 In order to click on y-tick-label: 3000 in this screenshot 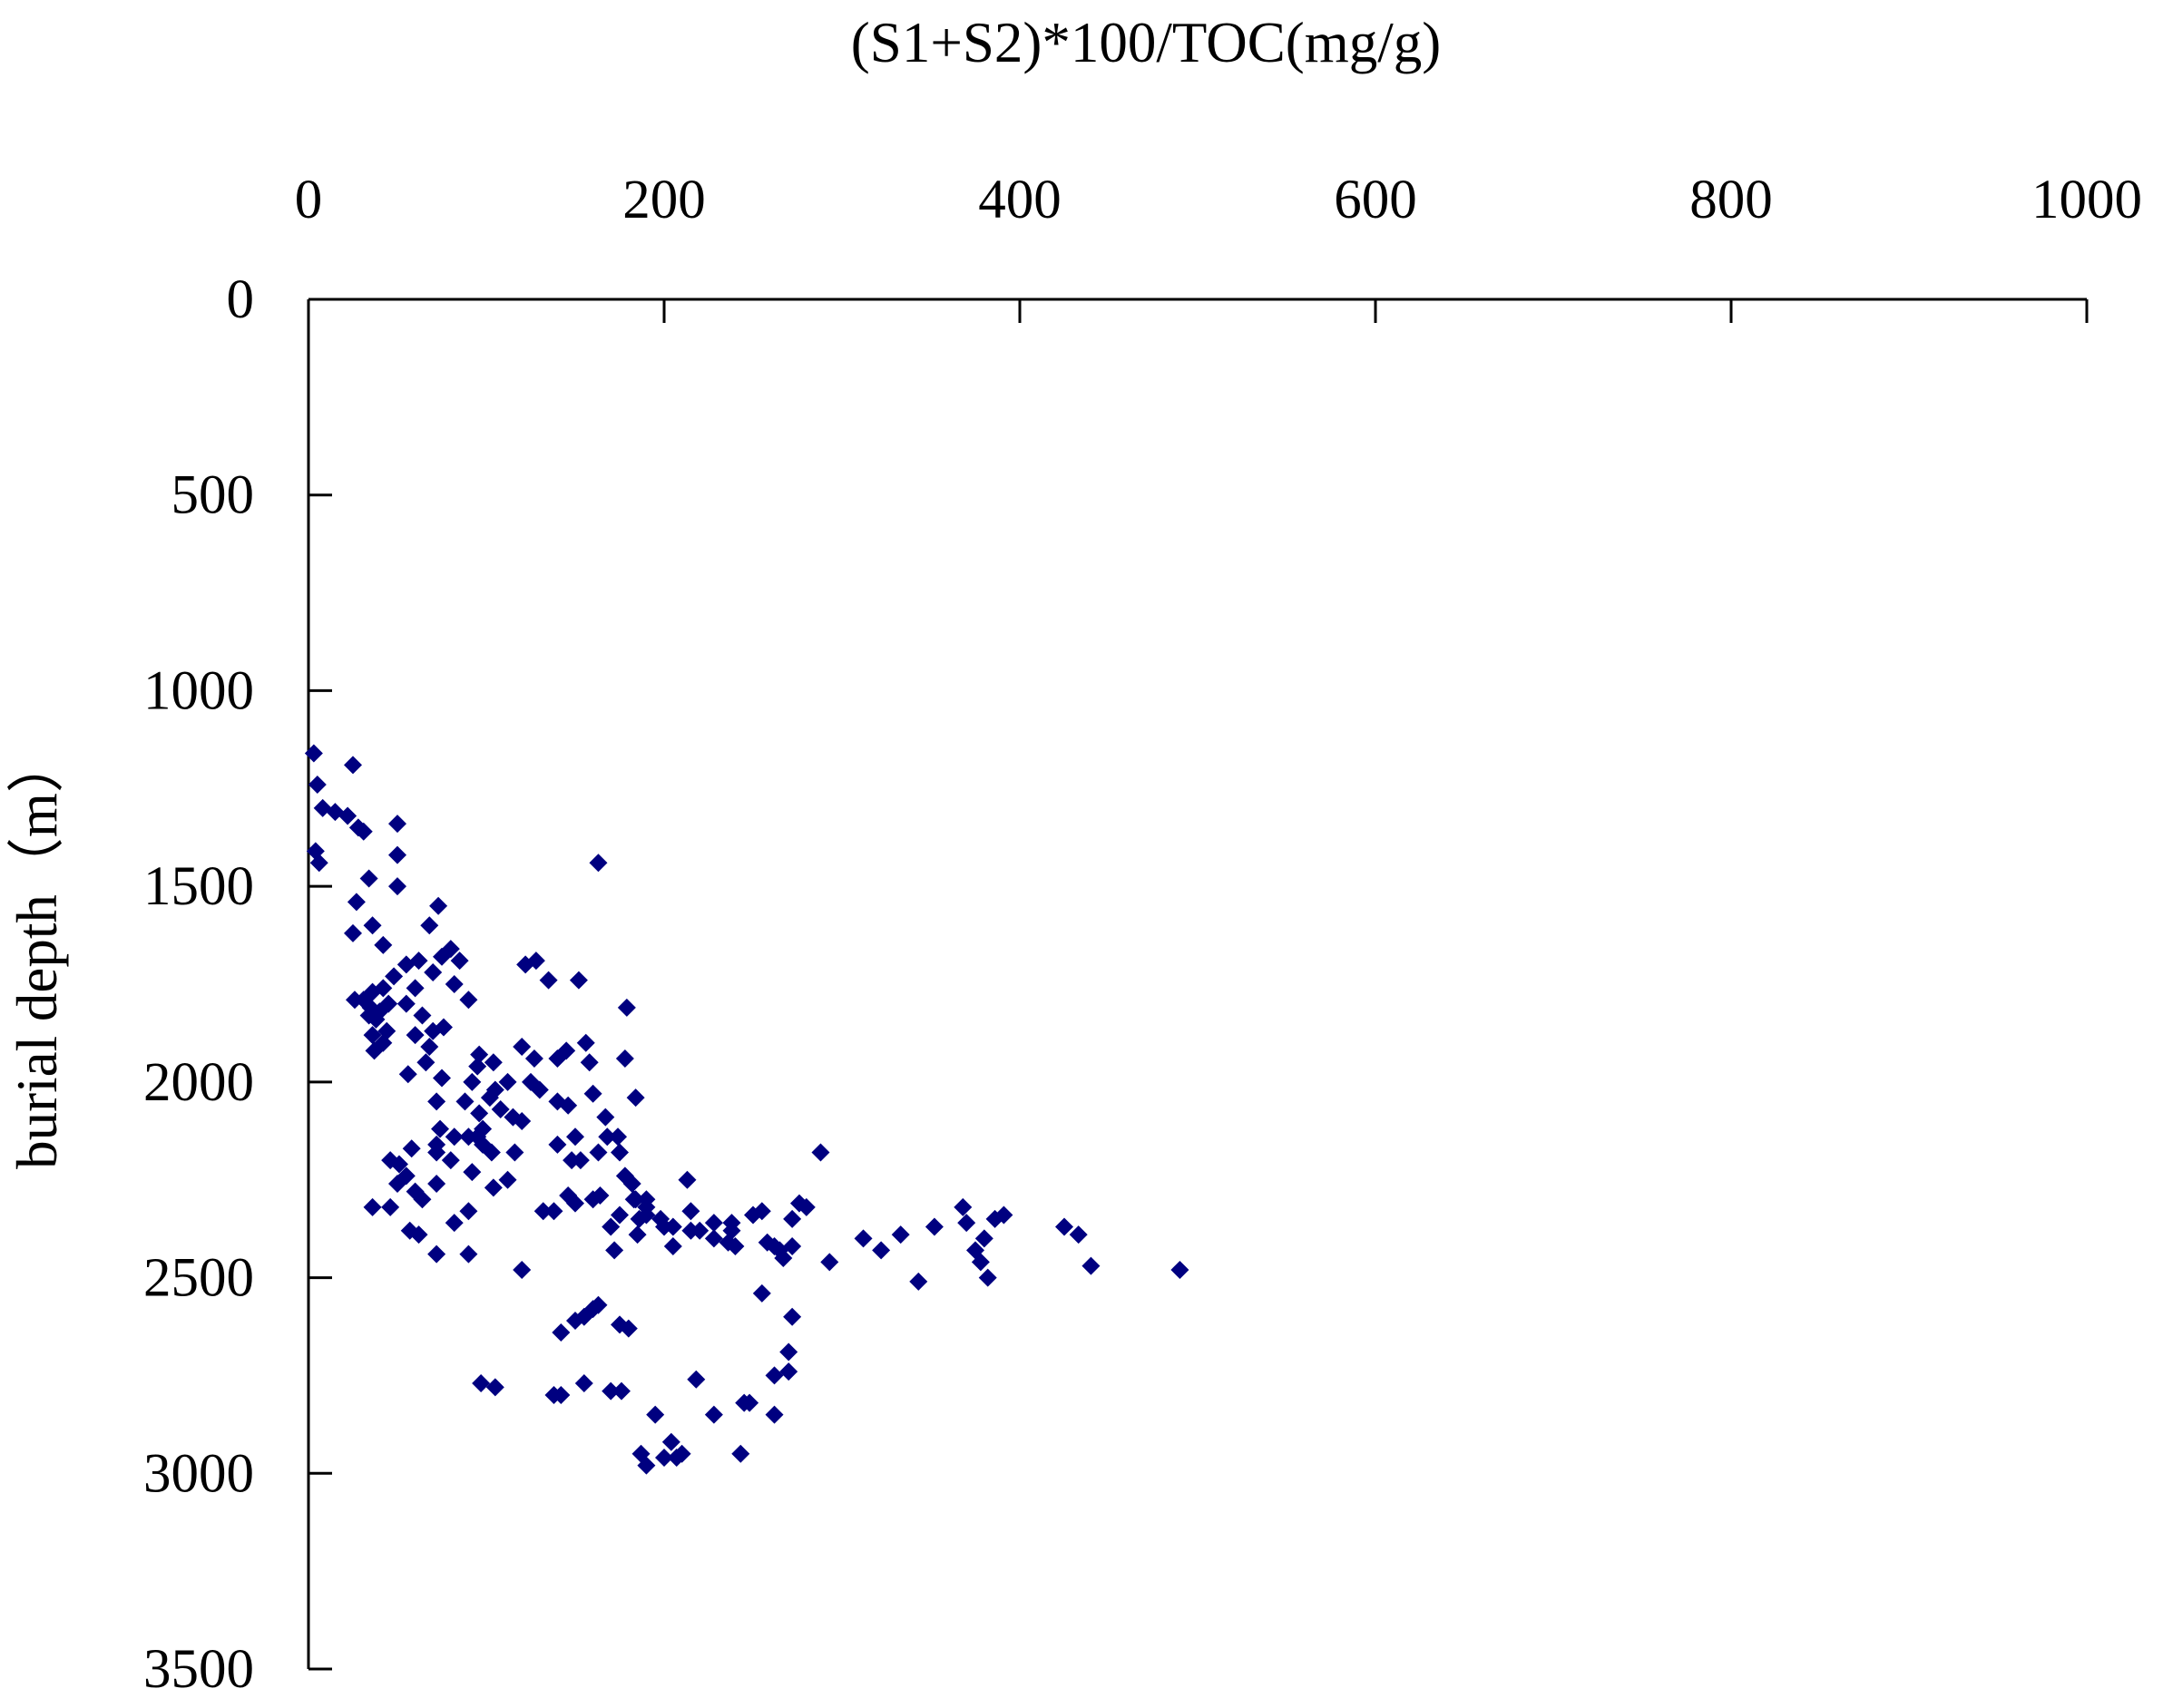, I will do `click(198, 1473)`.